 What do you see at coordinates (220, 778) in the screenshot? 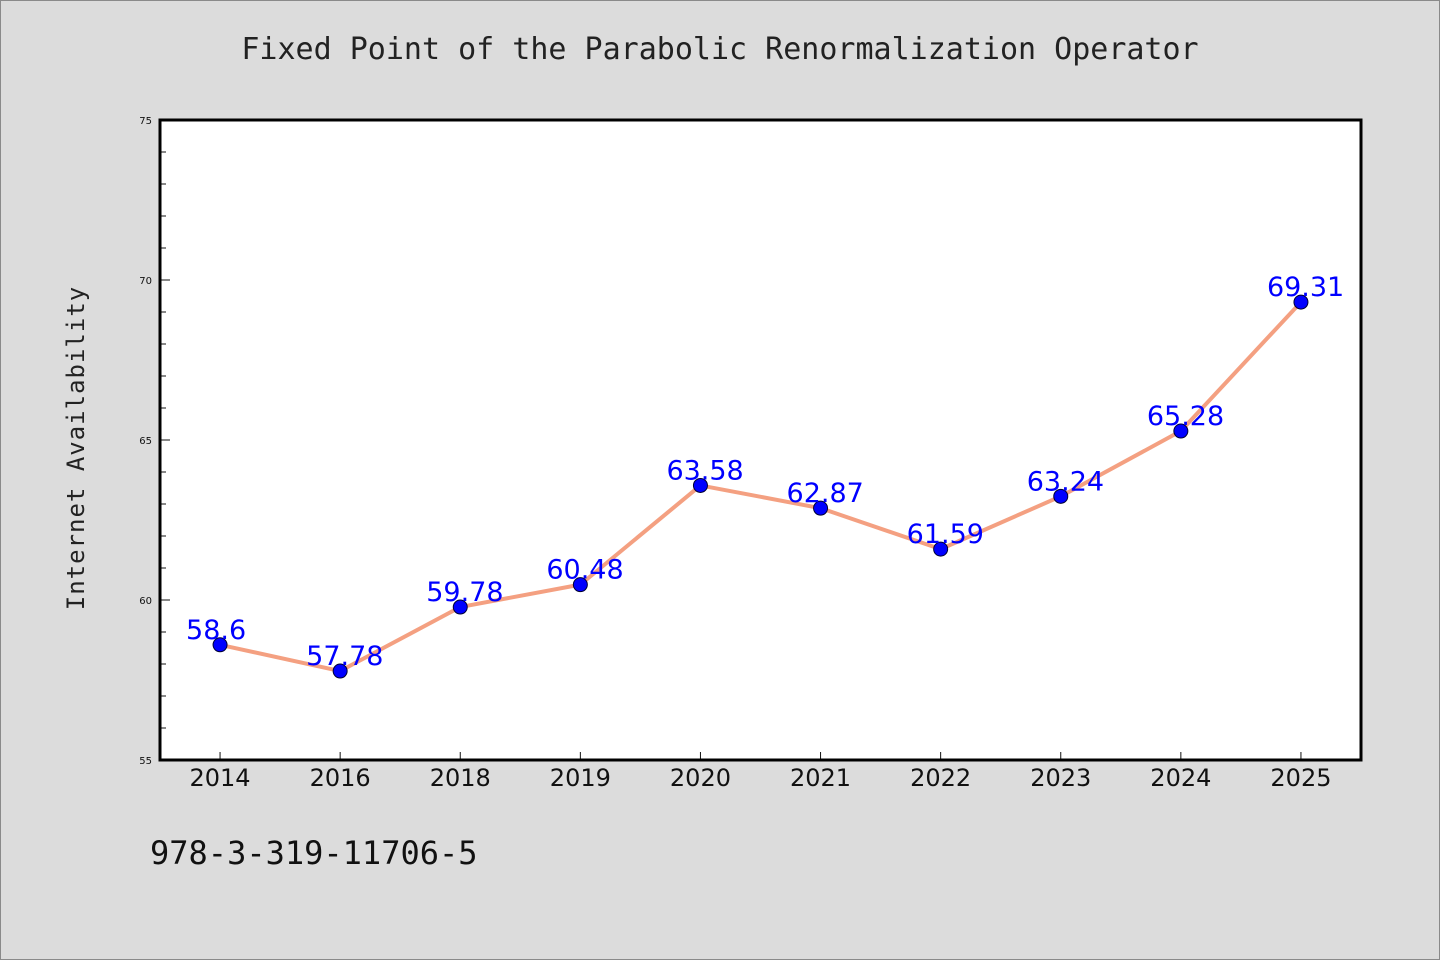
I see `x-tick-label: 2014` at bounding box center [220, 778].